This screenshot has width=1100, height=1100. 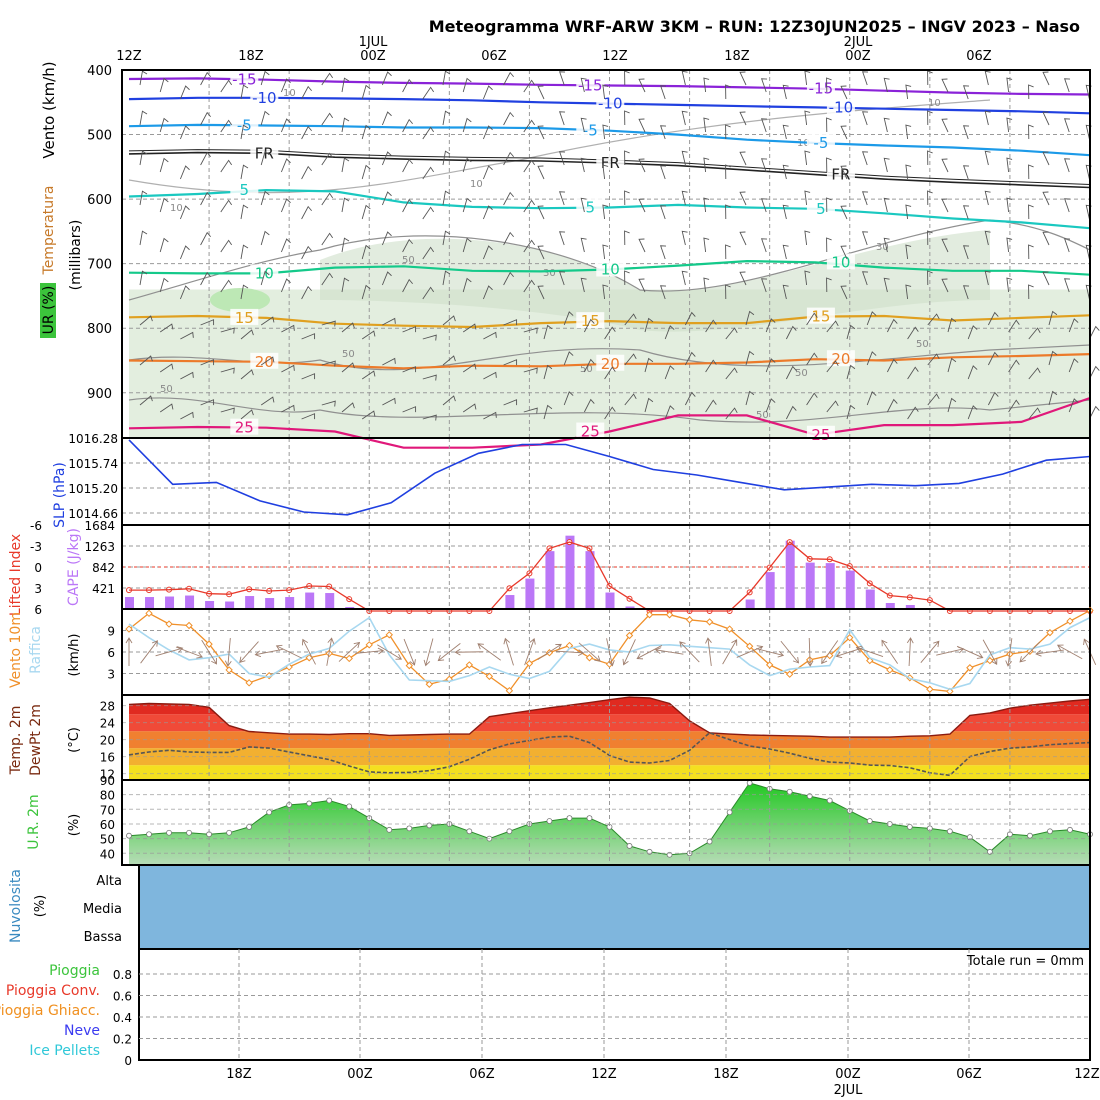 What do you see at coordinates (590, 430) in the screenshot?
I see `isotherm-label-bg` at bounding box center [590, 430].